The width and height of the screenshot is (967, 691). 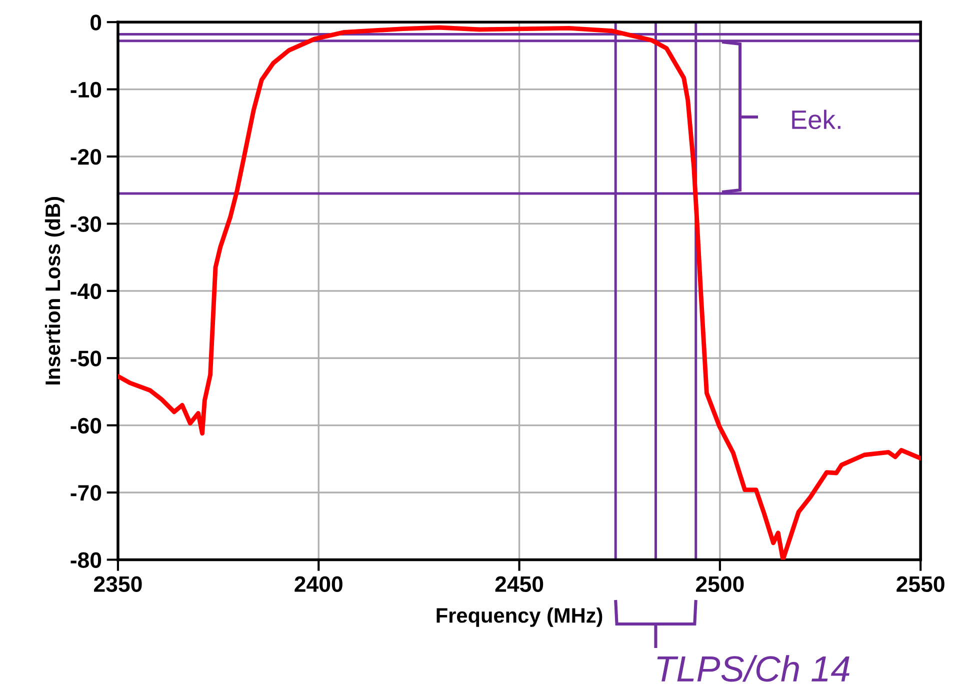 I want to click on x-tick-label: 2550, so click(x=920, y=584).